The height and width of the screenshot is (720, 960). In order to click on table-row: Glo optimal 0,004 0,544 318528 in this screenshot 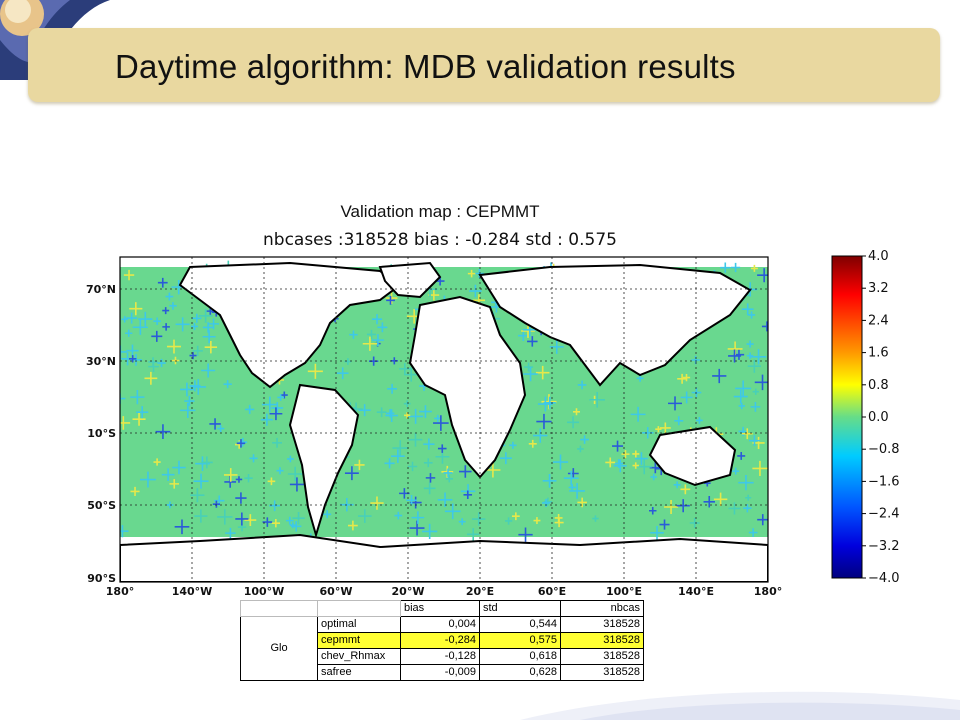, I will do `click(442, 648)`.